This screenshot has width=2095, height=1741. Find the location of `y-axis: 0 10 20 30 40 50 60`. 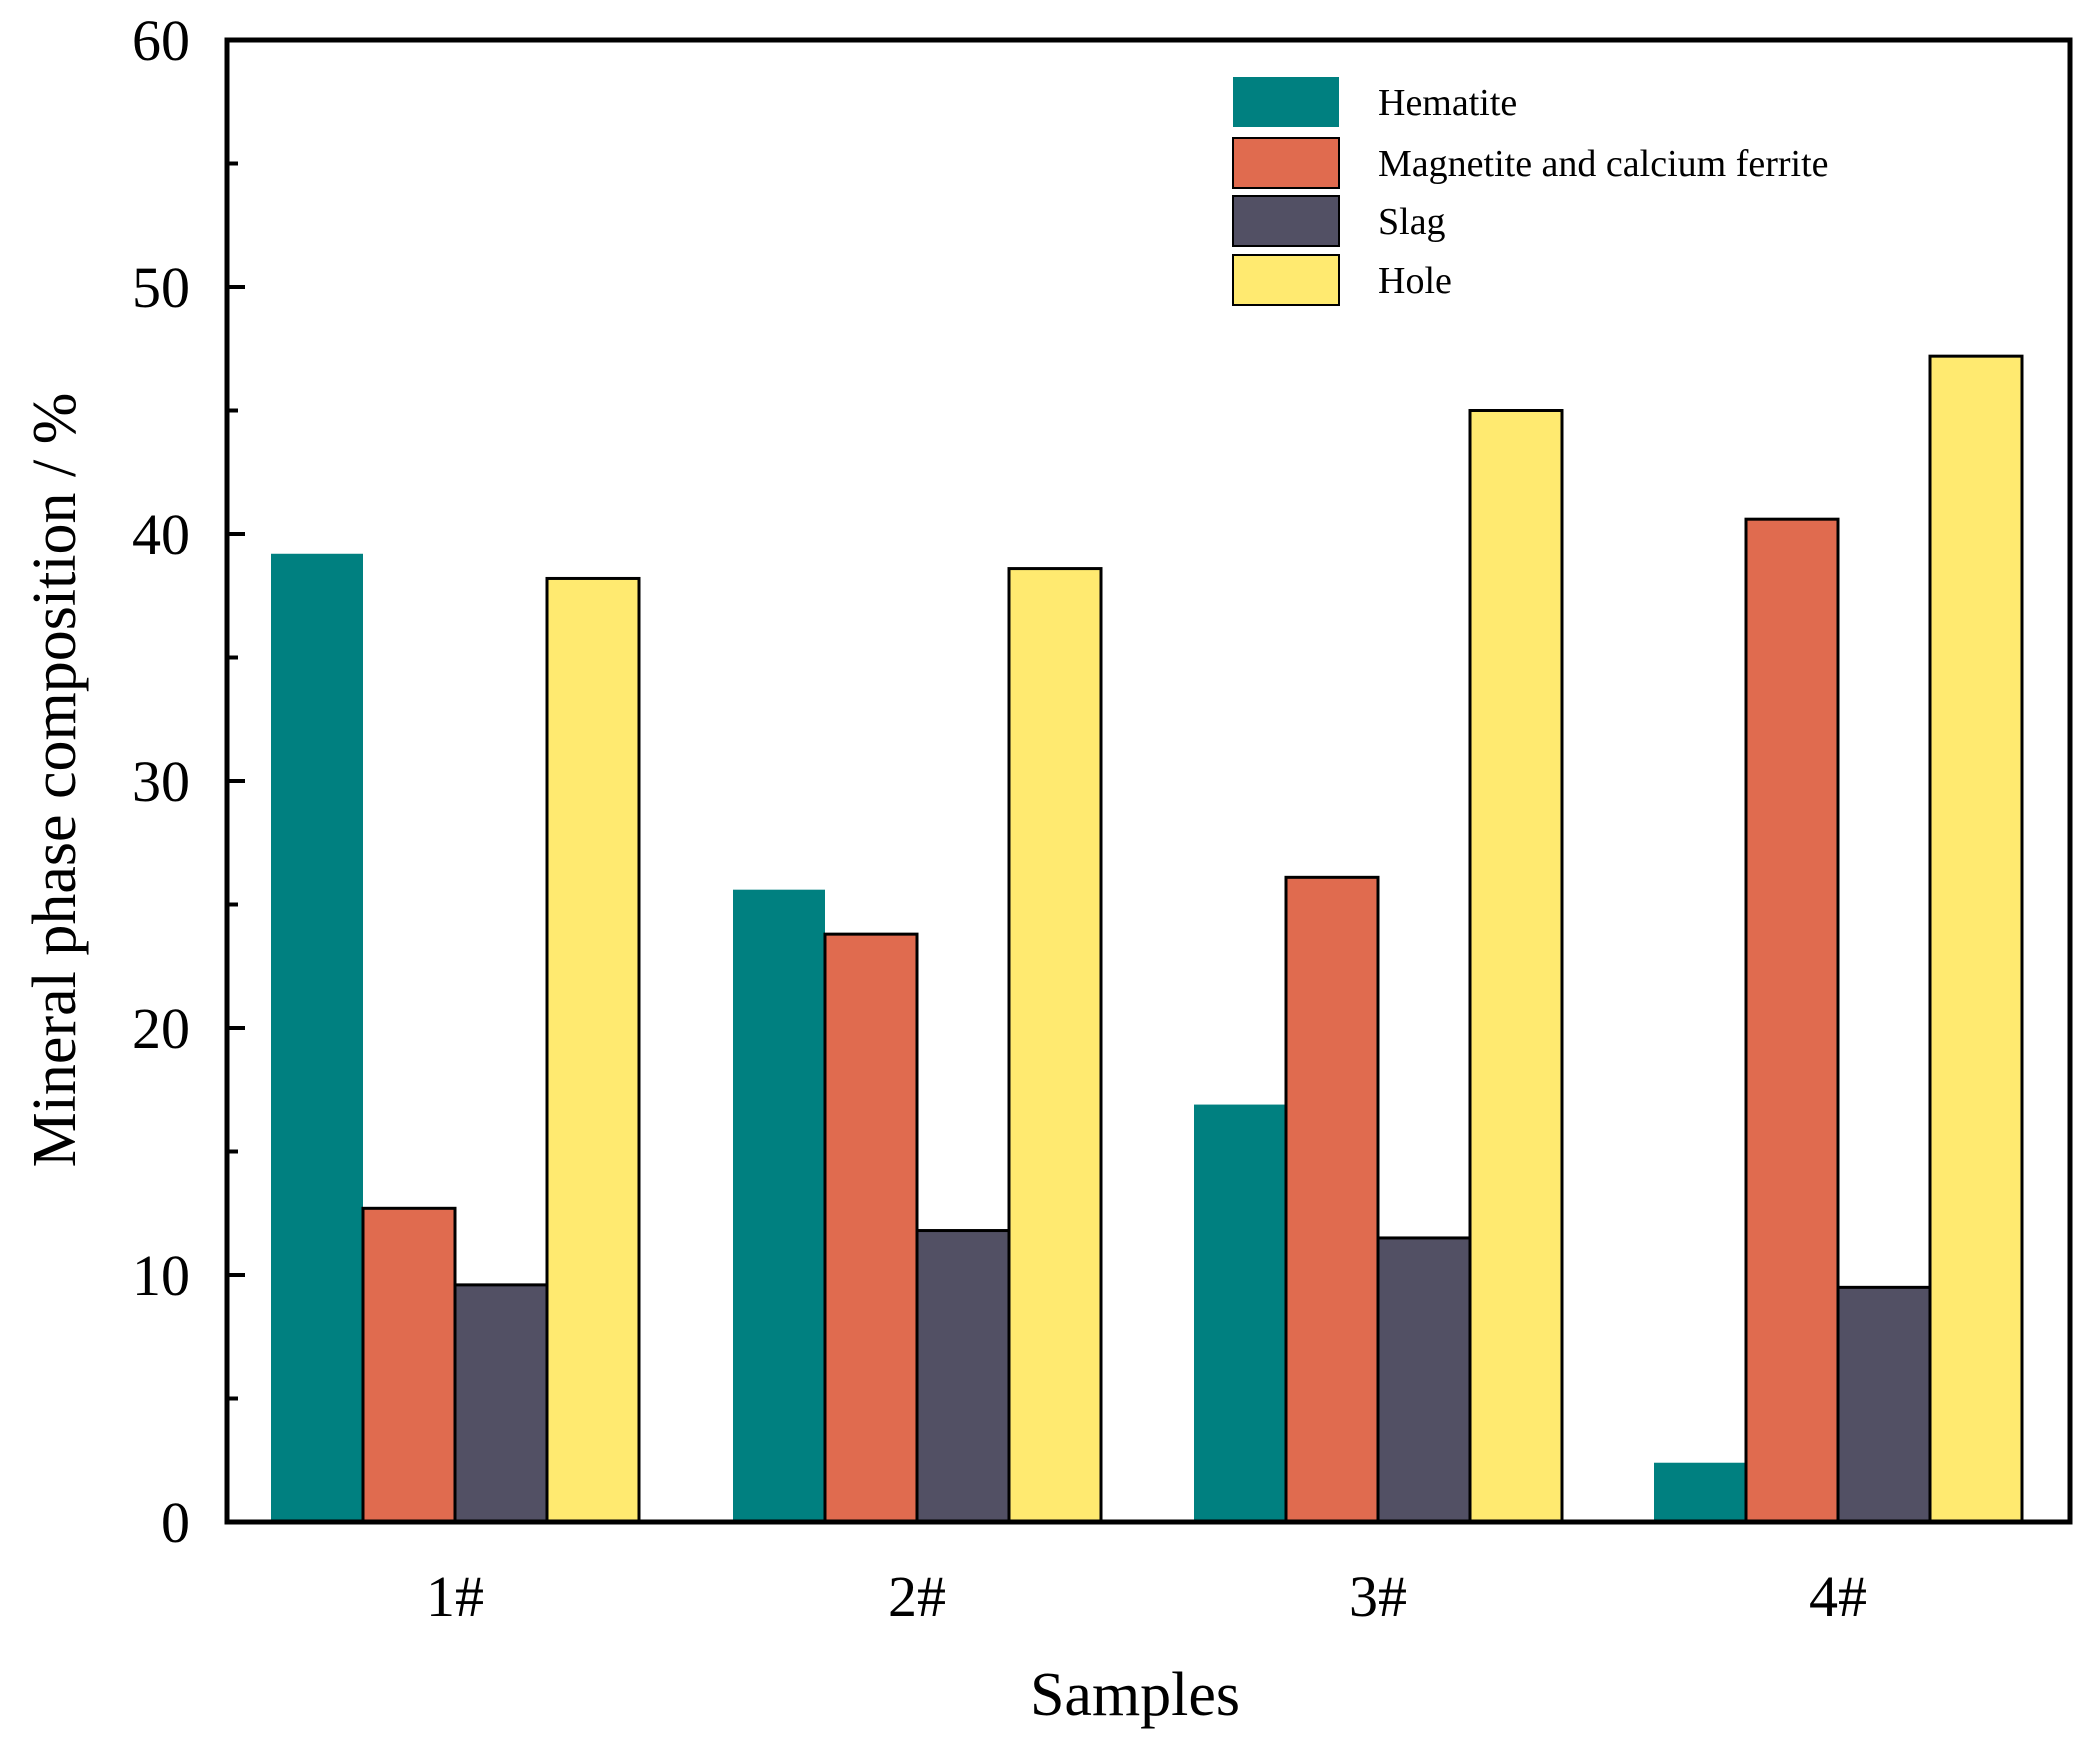

y-axis: 0 10 20 30 40 50 60 is located at coordinates (188, 781).